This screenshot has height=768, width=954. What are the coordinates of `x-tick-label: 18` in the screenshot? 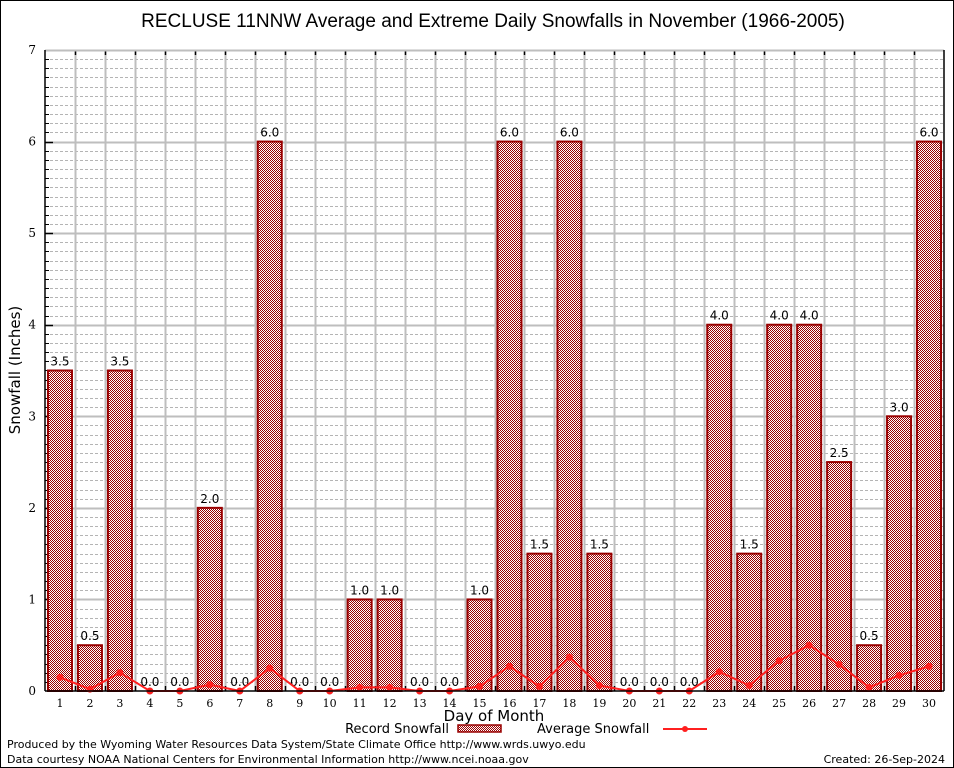 It's located at (569, 703).